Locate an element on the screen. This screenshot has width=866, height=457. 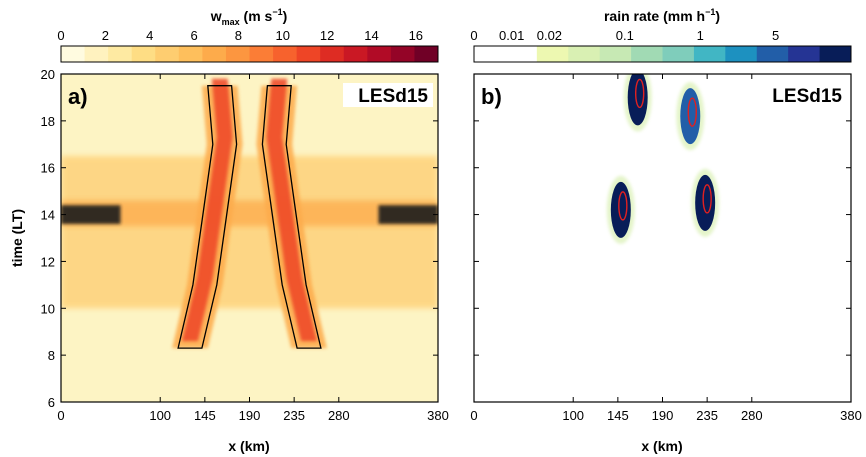
colorbar-a-tick-label: 14 is located at coordinates (371, 35).